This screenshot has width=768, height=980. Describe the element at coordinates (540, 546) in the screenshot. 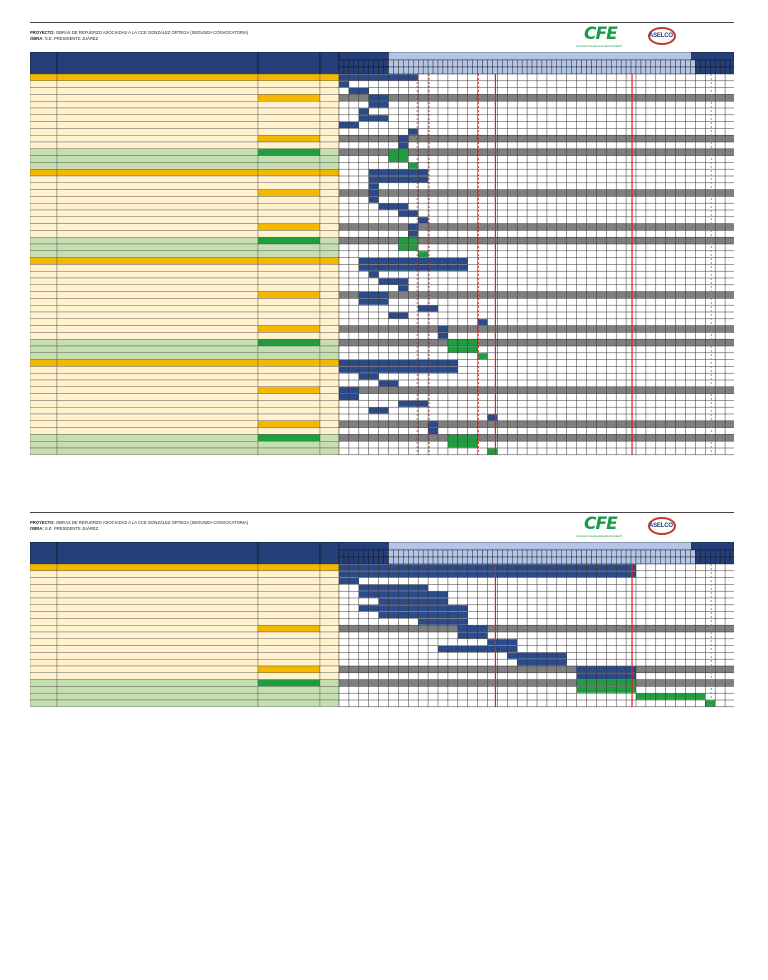

I see `timeline-header-months` at that location.